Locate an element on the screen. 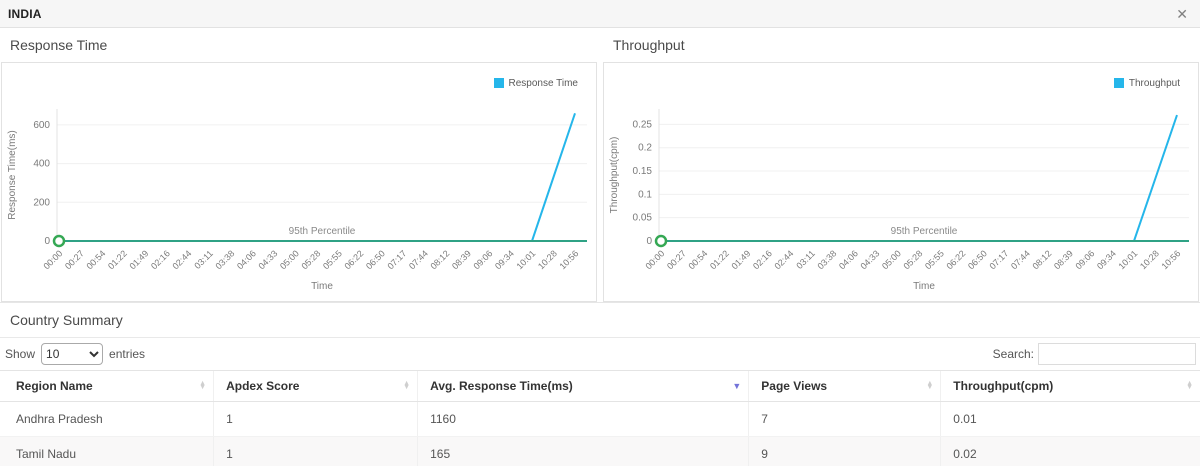 This screenshot has height=466, width=1200. x-tick-label: 02:44 is located at coordinates (181, 259).